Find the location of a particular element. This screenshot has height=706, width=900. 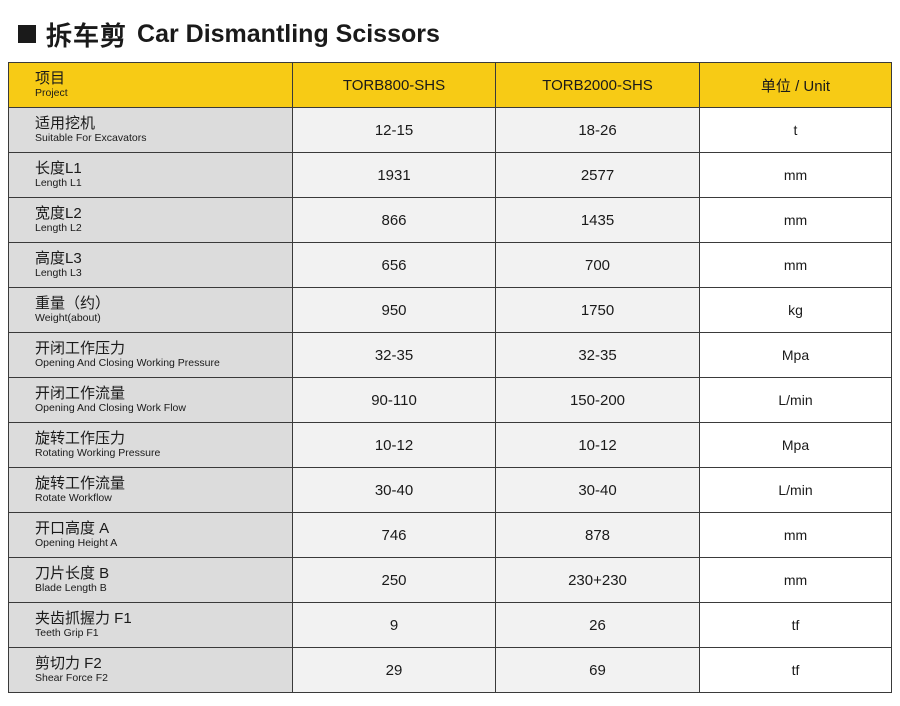

header-model-2: TORB2000-SHS is located at coordinates (597, 85).